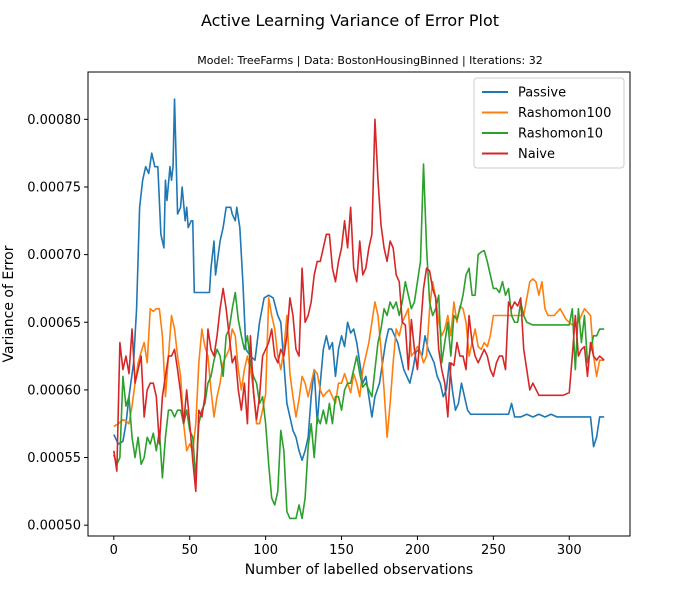  What do you see at coordinates (54, 458) in the screenshot?
I see `y-tick-label: 0.00055` at bounding box center [54, 458].